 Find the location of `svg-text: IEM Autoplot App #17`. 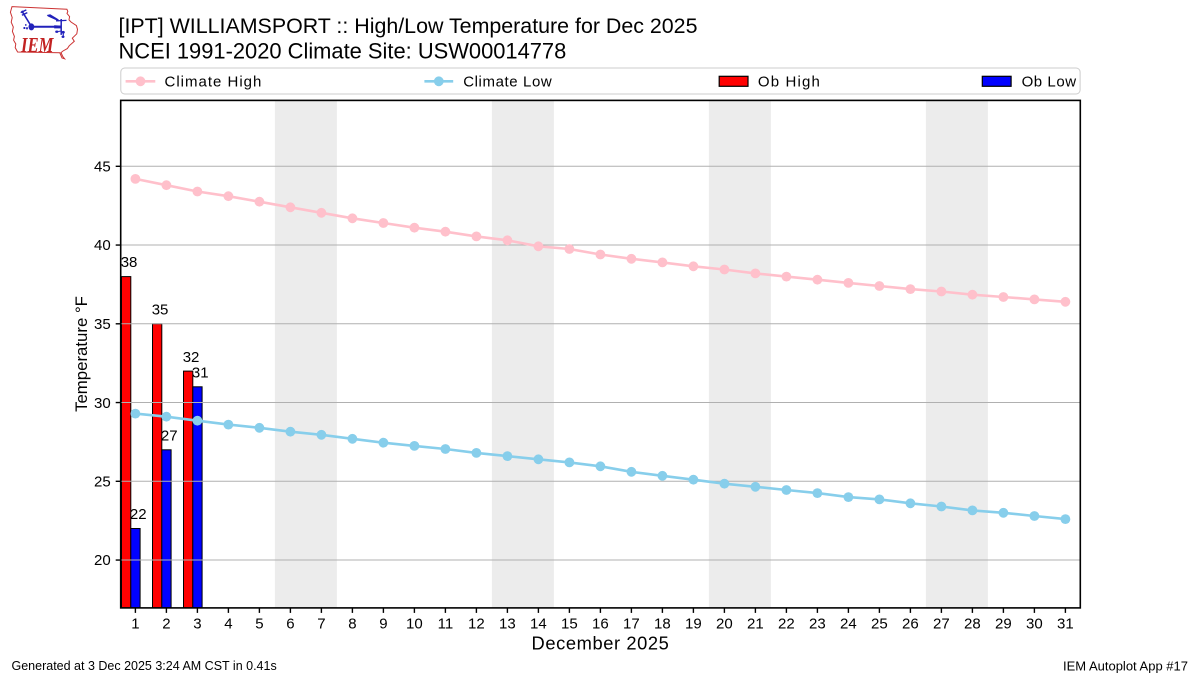

svg-text: IEM Autoplot App #17 is located at coordinates (1125, 665).